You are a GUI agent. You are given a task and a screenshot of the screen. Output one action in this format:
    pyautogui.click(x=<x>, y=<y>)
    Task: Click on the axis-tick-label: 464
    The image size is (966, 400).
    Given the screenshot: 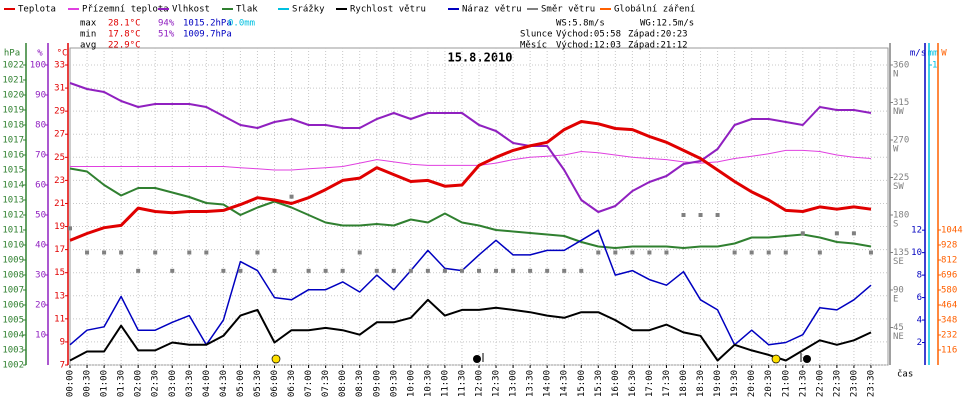 What is the action you would take?
    pyautogui.click(x=949, y=306)
    